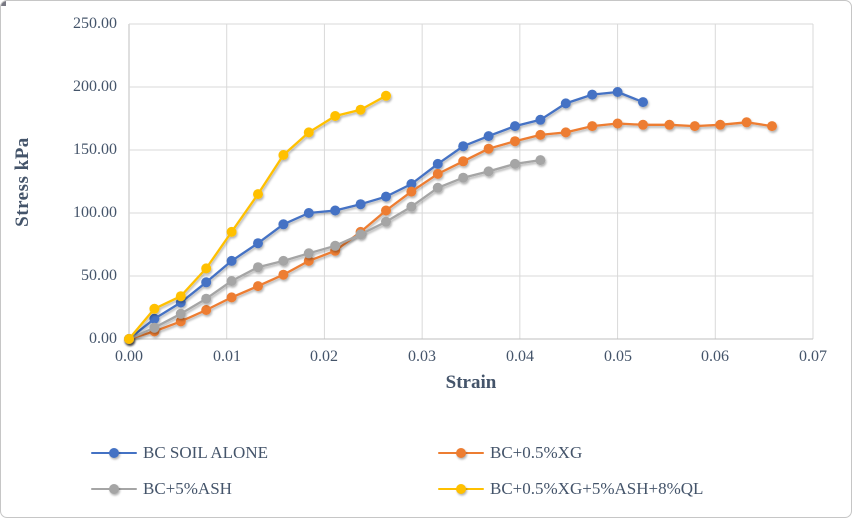  I want to click on y-axis-tick: 0.00, so click(103, 338).